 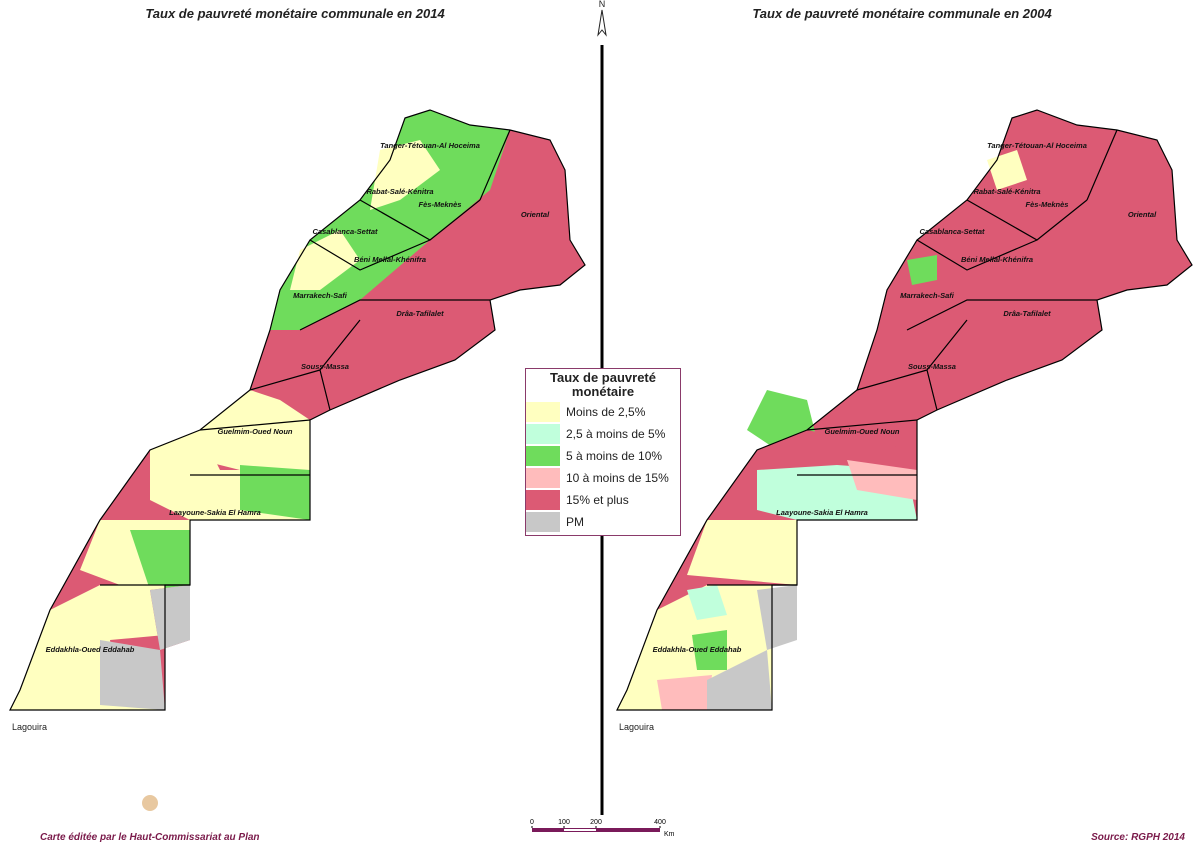 I want to click on source: Source: RGPH 2014, so click(x=1138, y=837).